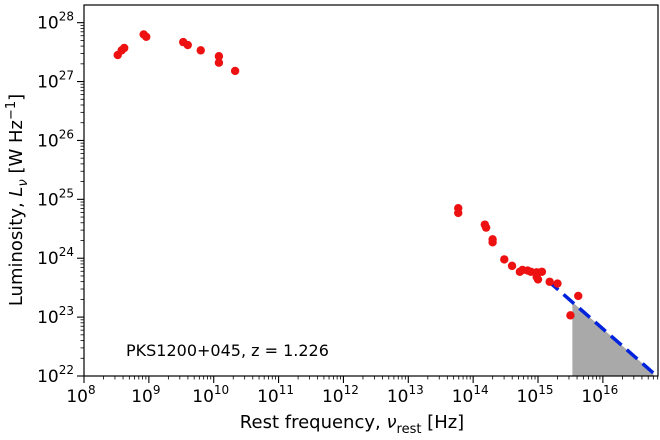 The width and height of the screenshot is (660, 440). Describe the element at coordinates (17, 200) in the screenshot. I see `y-axis-title: Luminosity, Lν [W Hz−1]` at that location.